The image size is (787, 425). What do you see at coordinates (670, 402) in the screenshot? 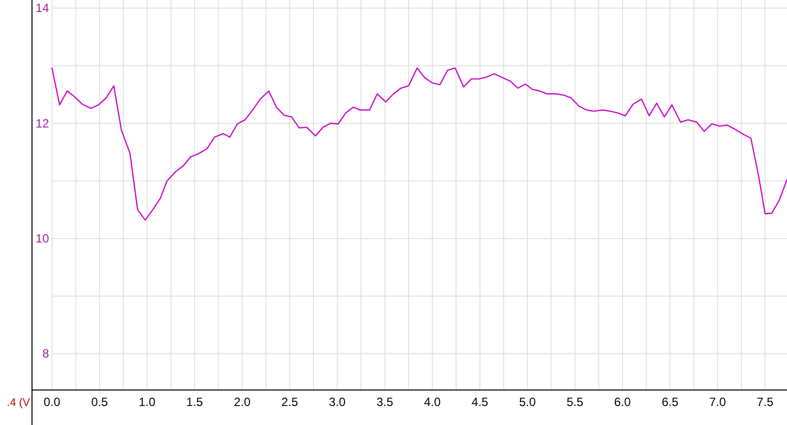
I see `x-tick-label: 6.5` at bounding box center [670, 402].